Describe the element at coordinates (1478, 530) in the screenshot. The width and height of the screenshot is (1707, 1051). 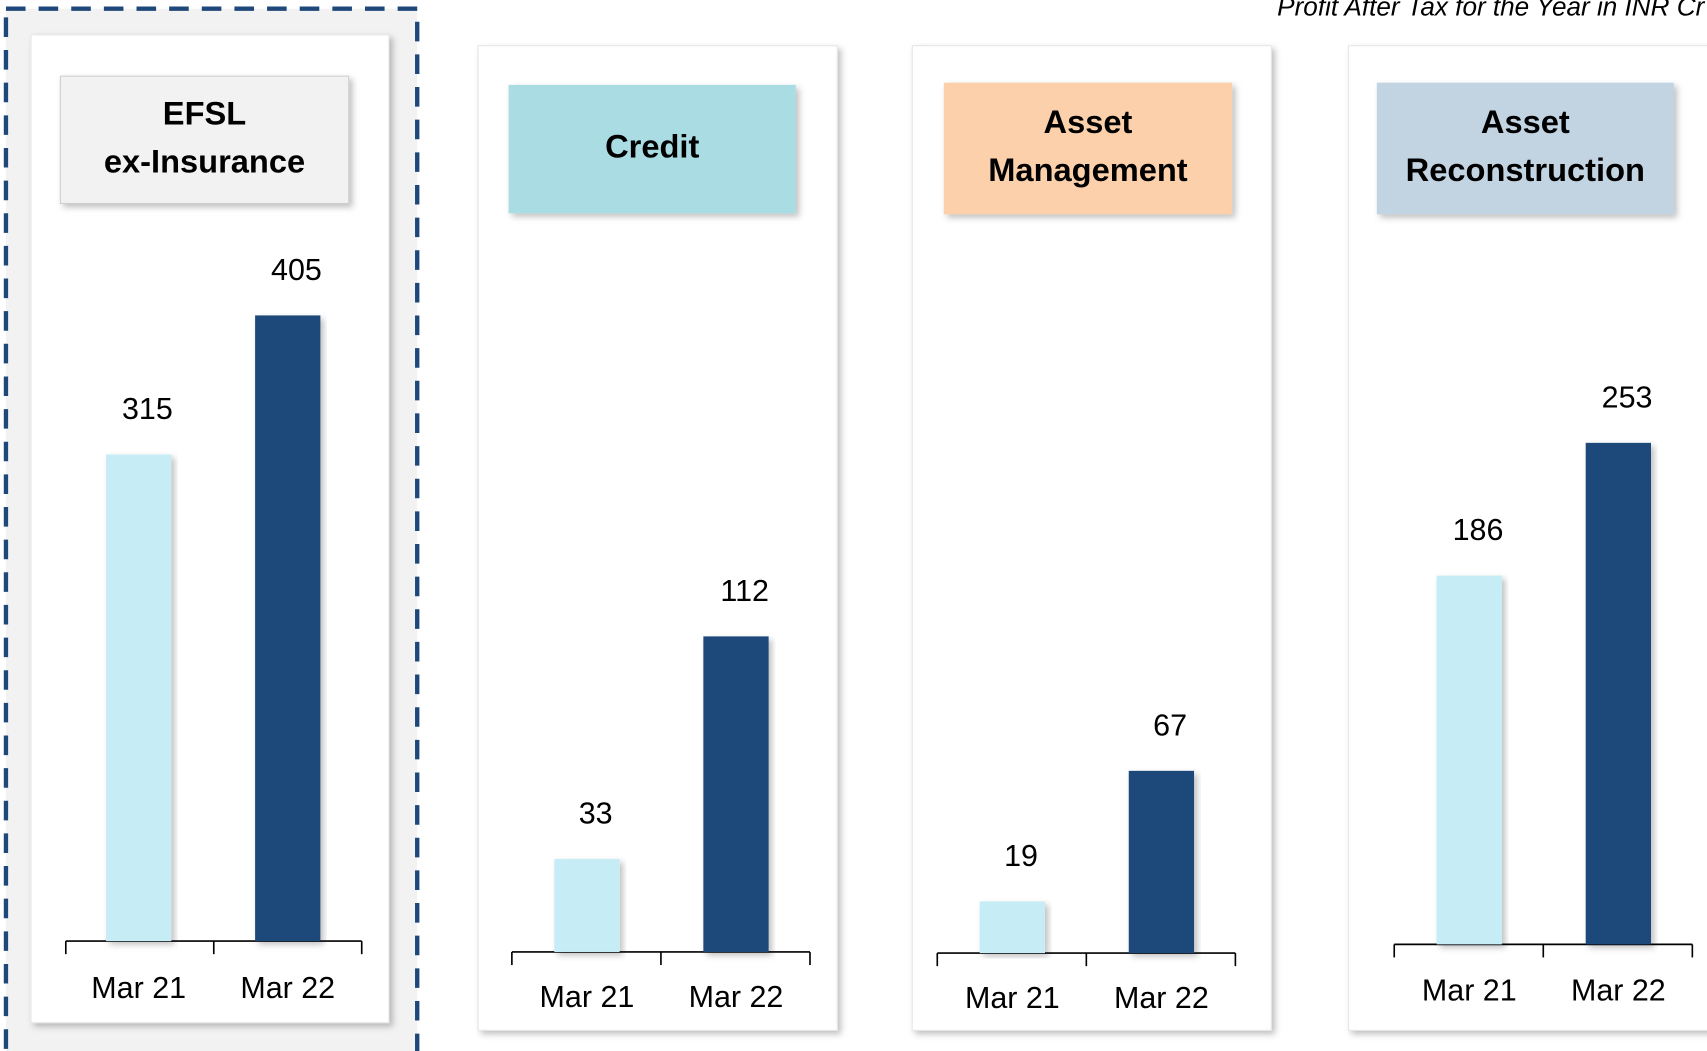
I see `value-label: 186` at that location.